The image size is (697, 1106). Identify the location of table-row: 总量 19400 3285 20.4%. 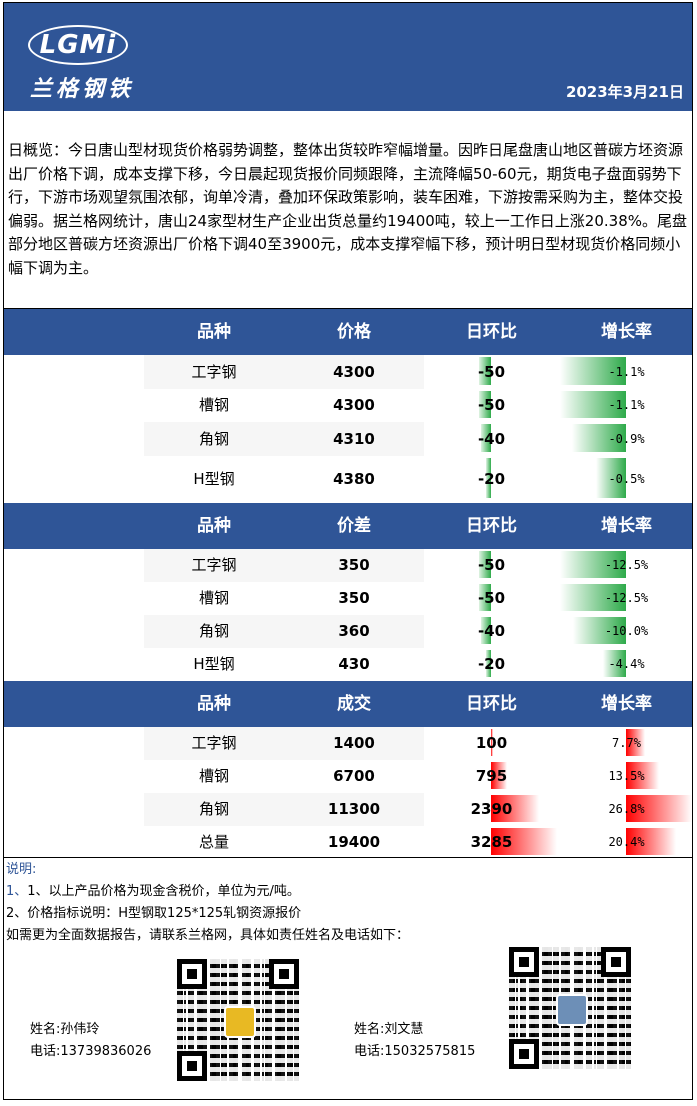
(348, 842).